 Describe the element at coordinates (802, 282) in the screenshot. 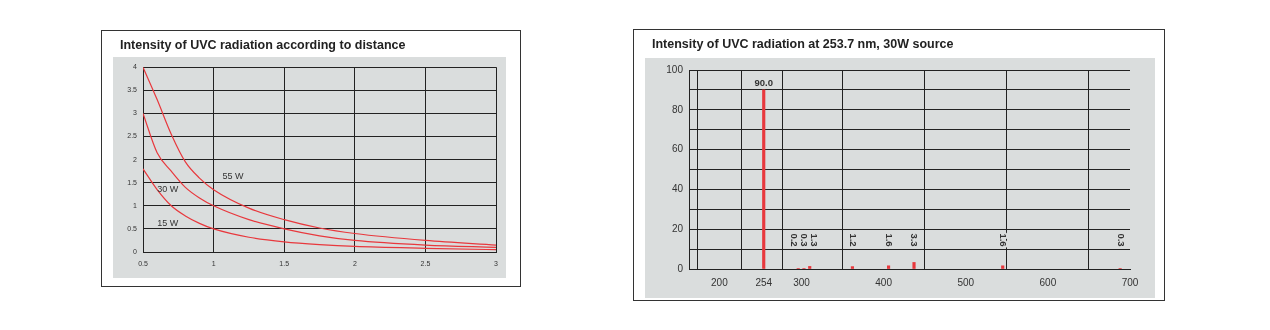

I see `x-tick-label: 300` at that location.